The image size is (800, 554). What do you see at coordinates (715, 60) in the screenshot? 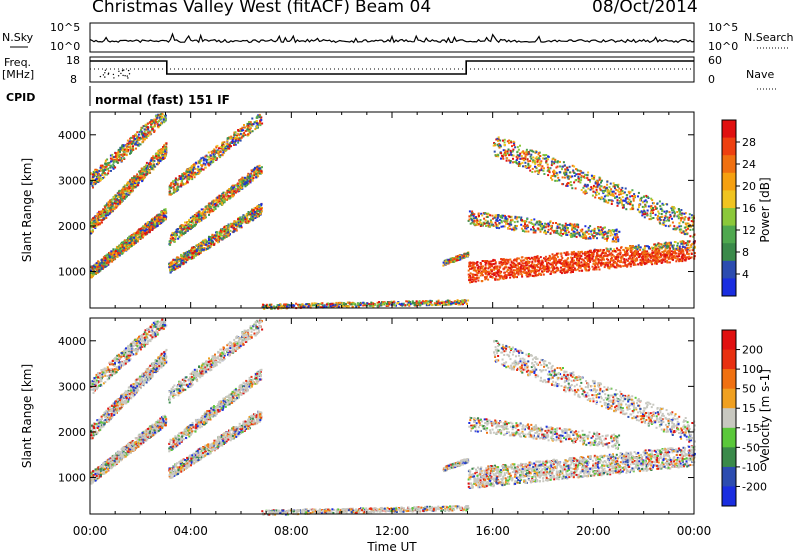
I see `freq-right-tick-top: 60` at bounding box center [715, 60].